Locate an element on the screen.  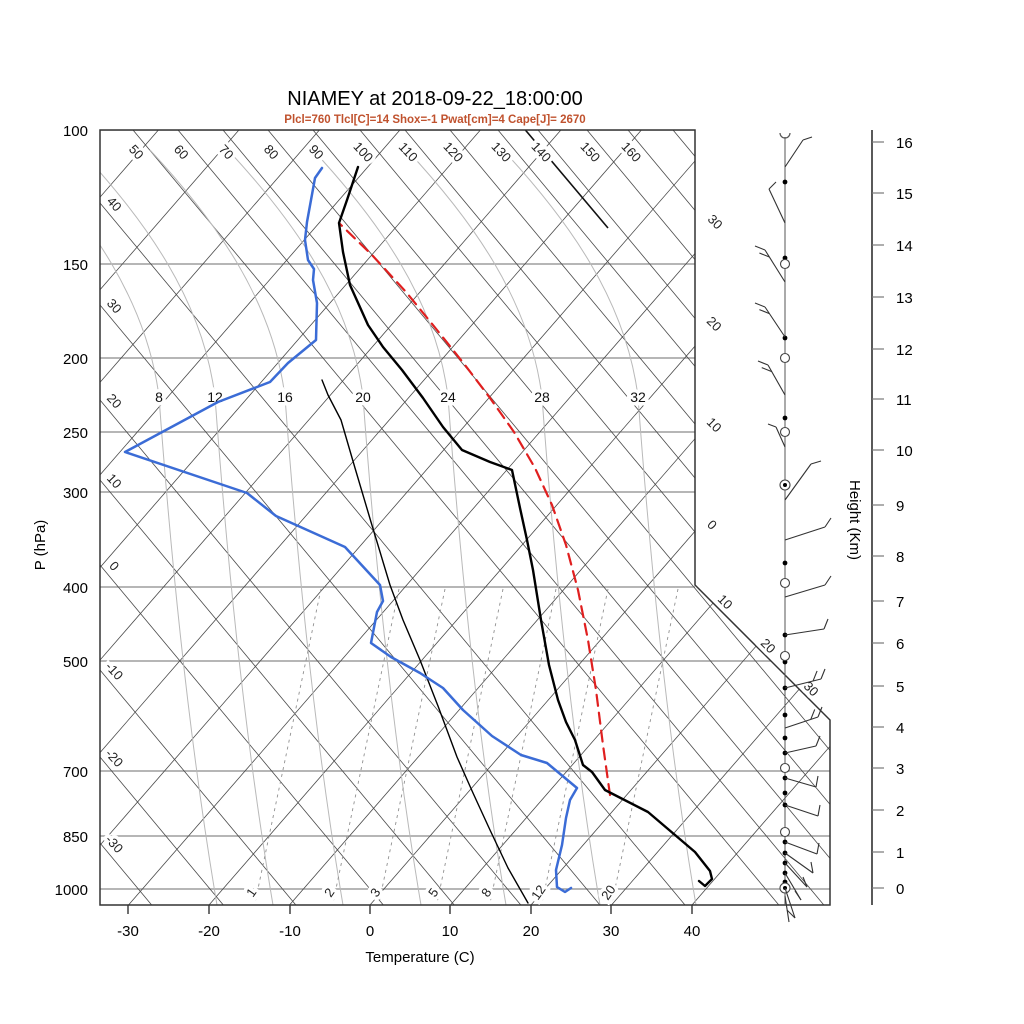
svg-text: 120 is located at coordinates (453, 152).